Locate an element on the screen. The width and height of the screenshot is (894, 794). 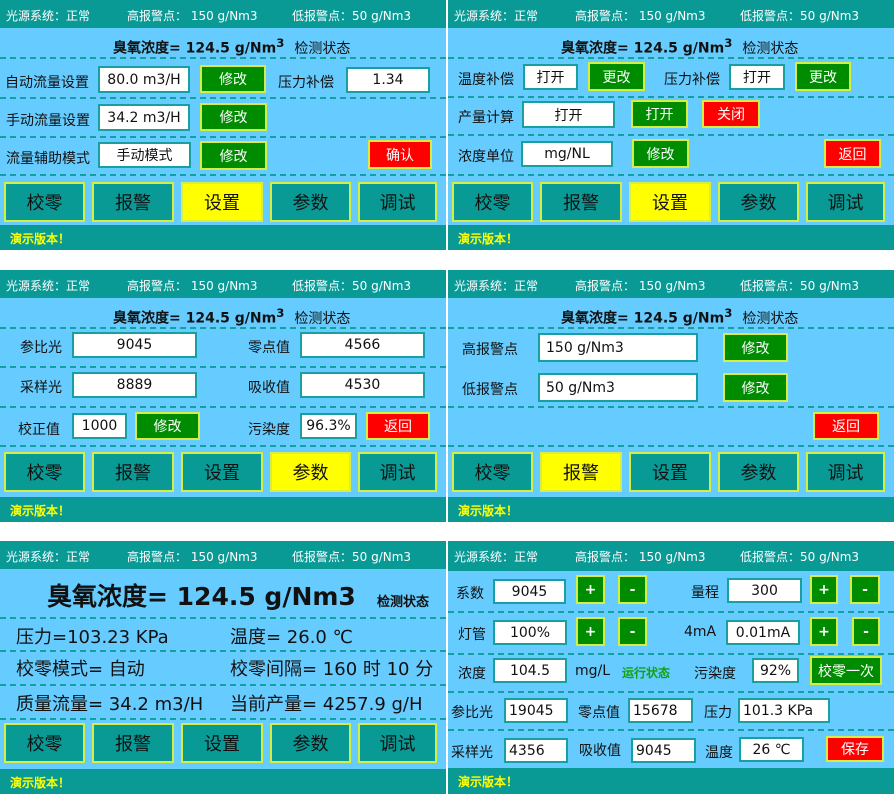
coef-input: 9045 is located at coordinates (529, 591).